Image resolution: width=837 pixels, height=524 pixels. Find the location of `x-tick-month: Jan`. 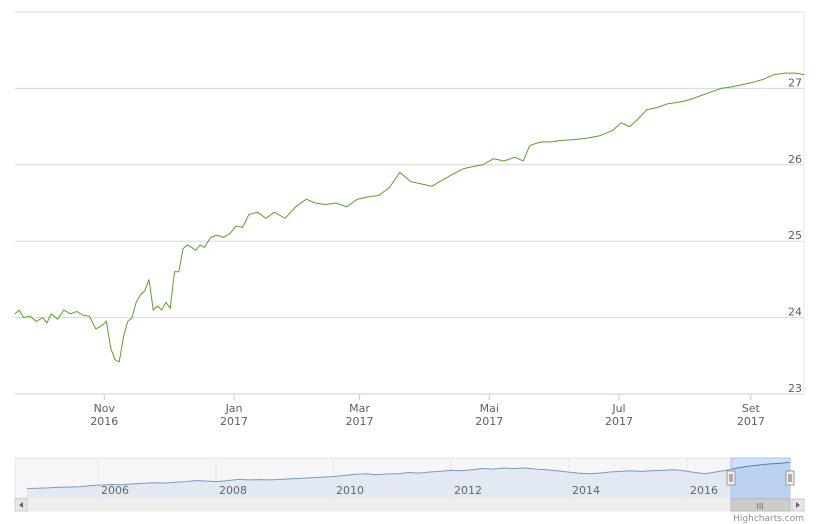

x-tick-month: Jan is located at coordinates (234, 408).